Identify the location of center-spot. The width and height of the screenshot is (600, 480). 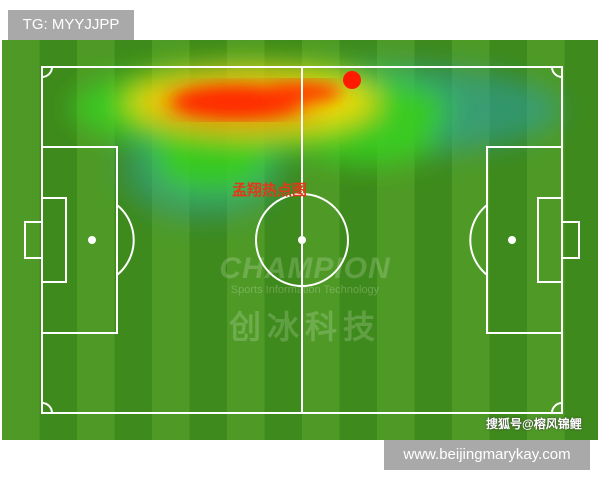
(302, 240).